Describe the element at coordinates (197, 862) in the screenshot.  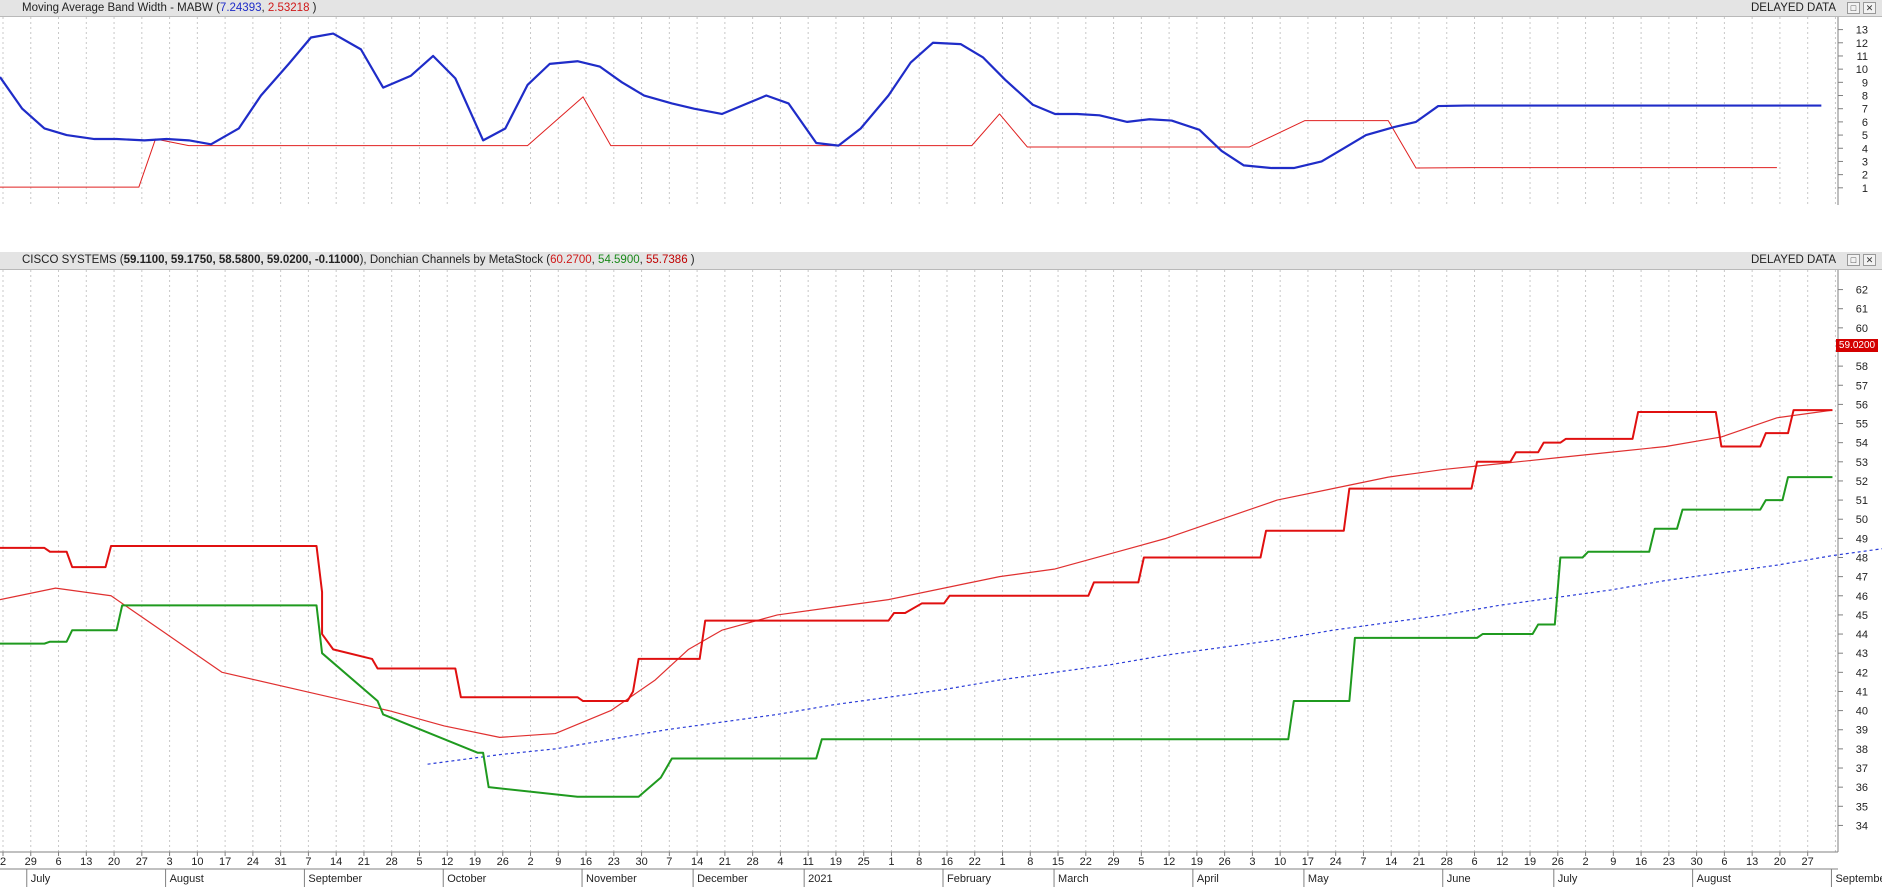
I see `x-tick-label: 10` at that location.